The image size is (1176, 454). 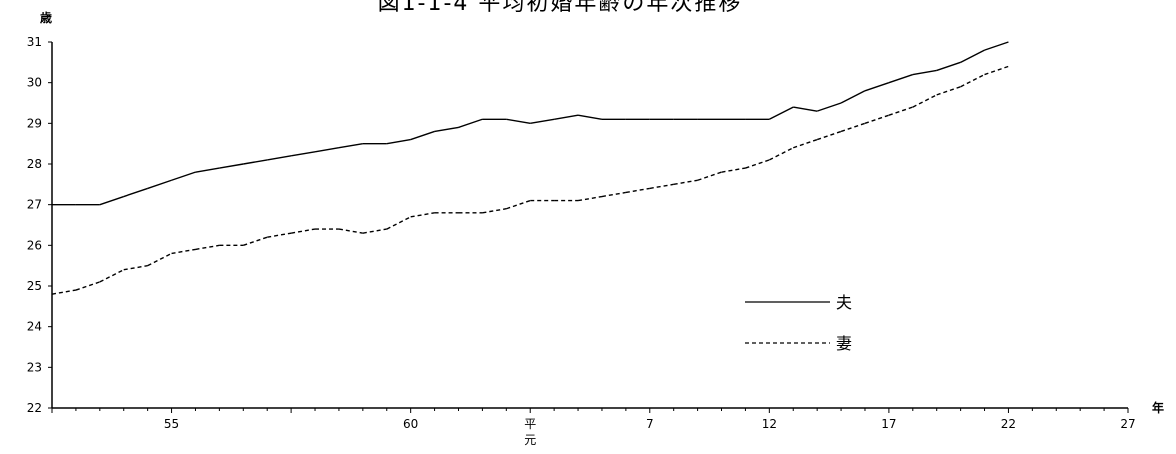 What do you see at coordinates (888, 424) in the screenshot?
I see `x-tick-label: 17` at bounding box center [888, 424].